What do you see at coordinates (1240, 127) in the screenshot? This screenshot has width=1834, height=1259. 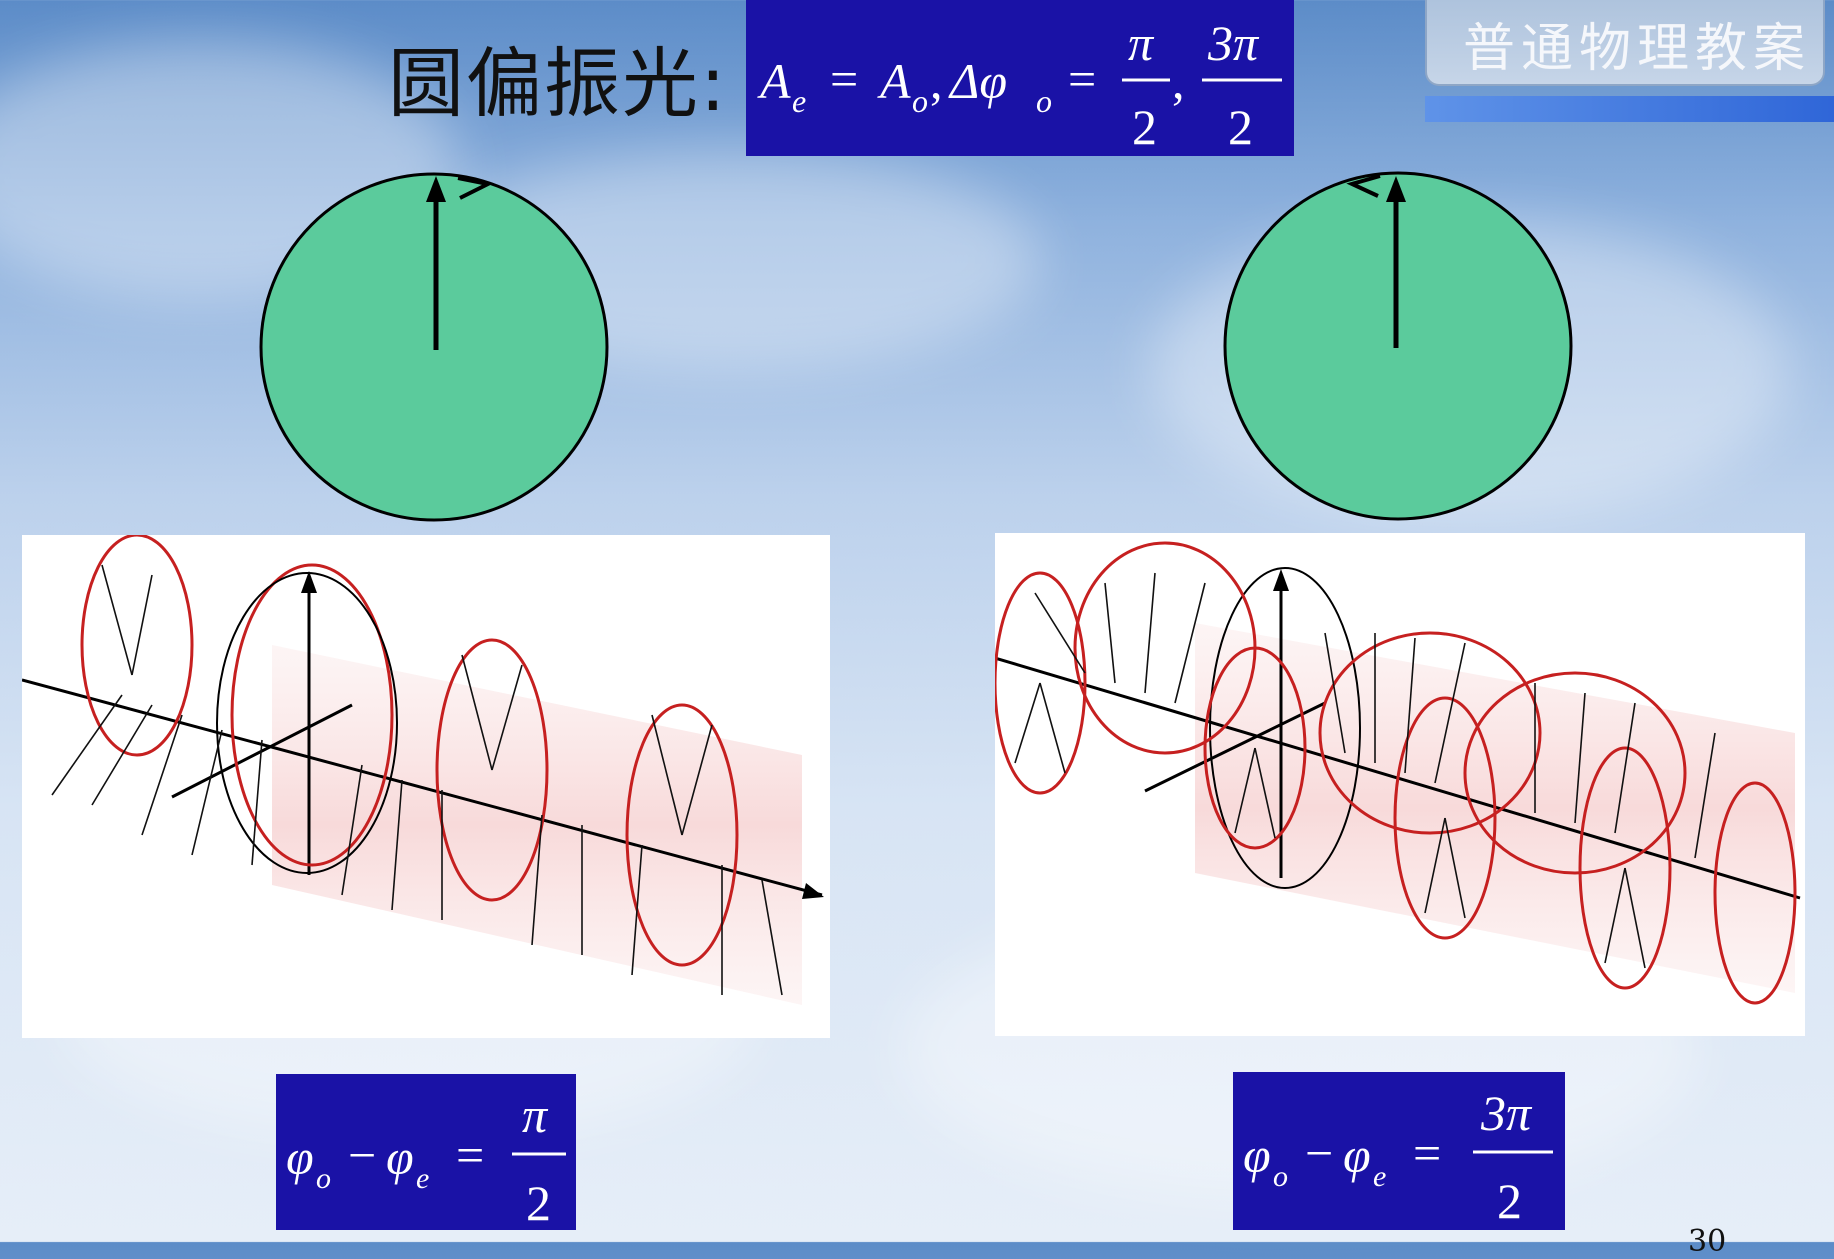 I see `eq-main-frac2-den: 2` at bounding box center [1240, 127].